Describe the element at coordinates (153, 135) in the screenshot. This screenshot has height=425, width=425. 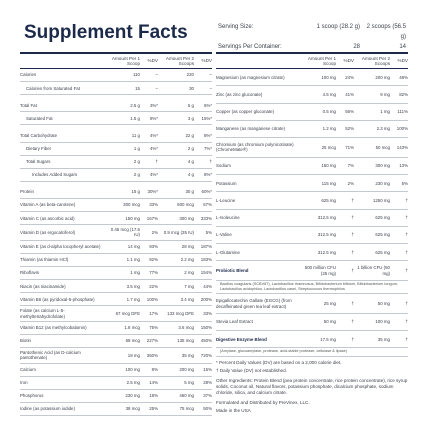
I see `amount: 4%*` at that location.